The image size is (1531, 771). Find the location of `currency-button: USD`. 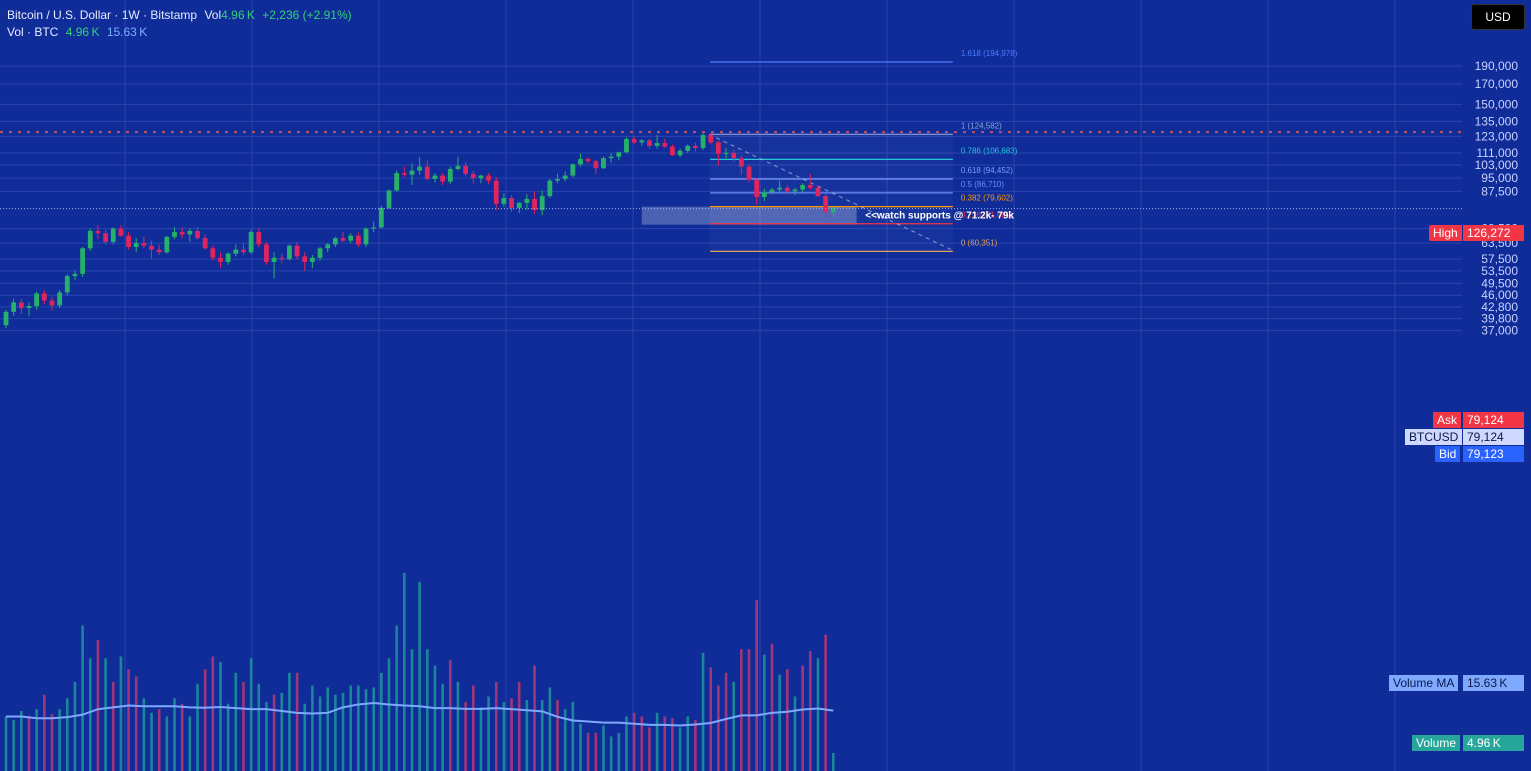

currency-button: USD is located at coordinates (1498, 17).